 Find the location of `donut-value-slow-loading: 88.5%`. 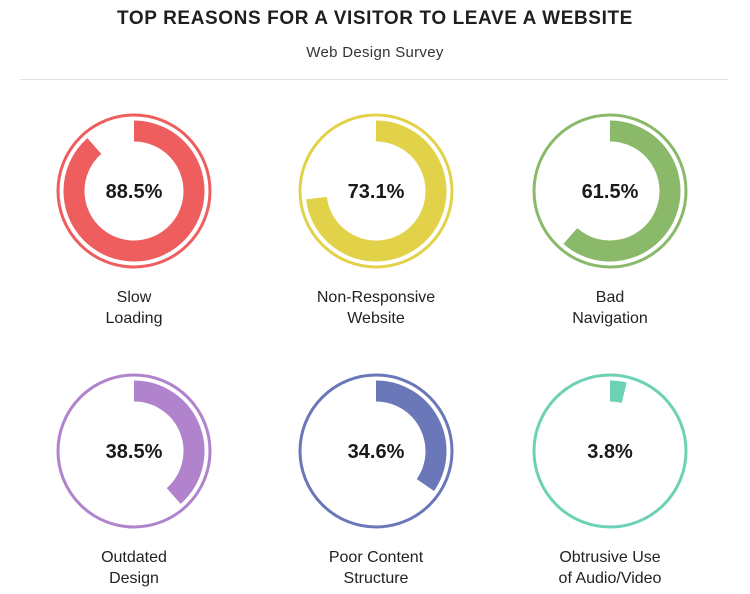

donut-value-slow-loading: 88.5% is located at coordinates (134, 192).